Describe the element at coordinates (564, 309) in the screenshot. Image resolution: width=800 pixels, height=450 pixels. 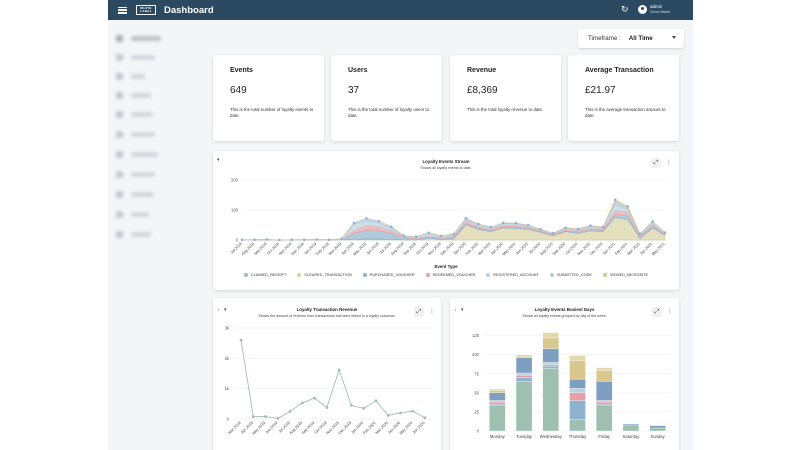
I see `chart-title: Loyalty Events Busiest Days` at that location.